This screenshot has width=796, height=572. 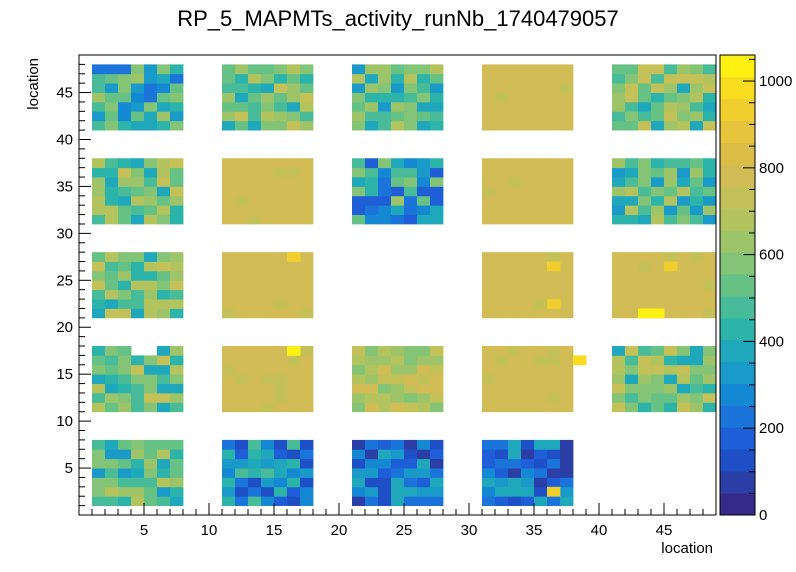 What do you see at coordinates (64, 374) in the screenshot?
I see `y-tick-label: 15` at bounding box center [64, 374].